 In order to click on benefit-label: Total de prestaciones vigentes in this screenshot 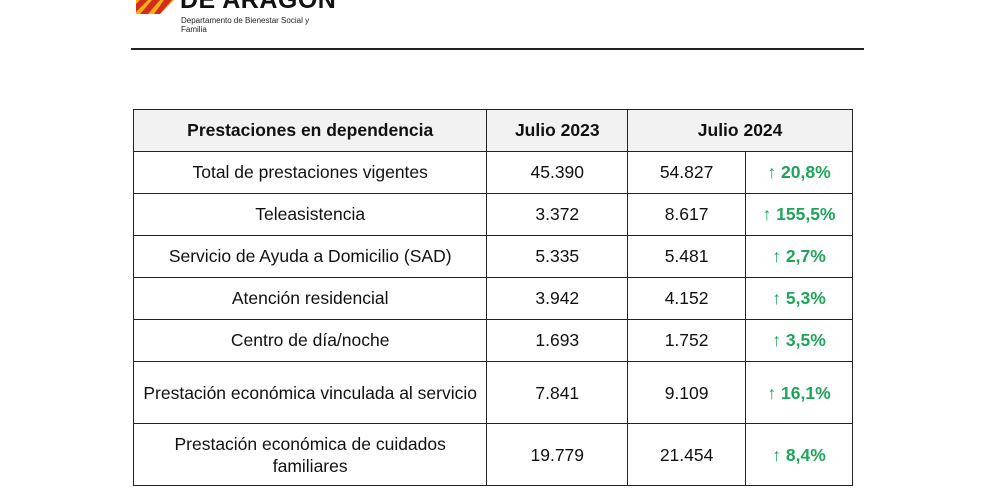, I will do `click(310, 172)`.